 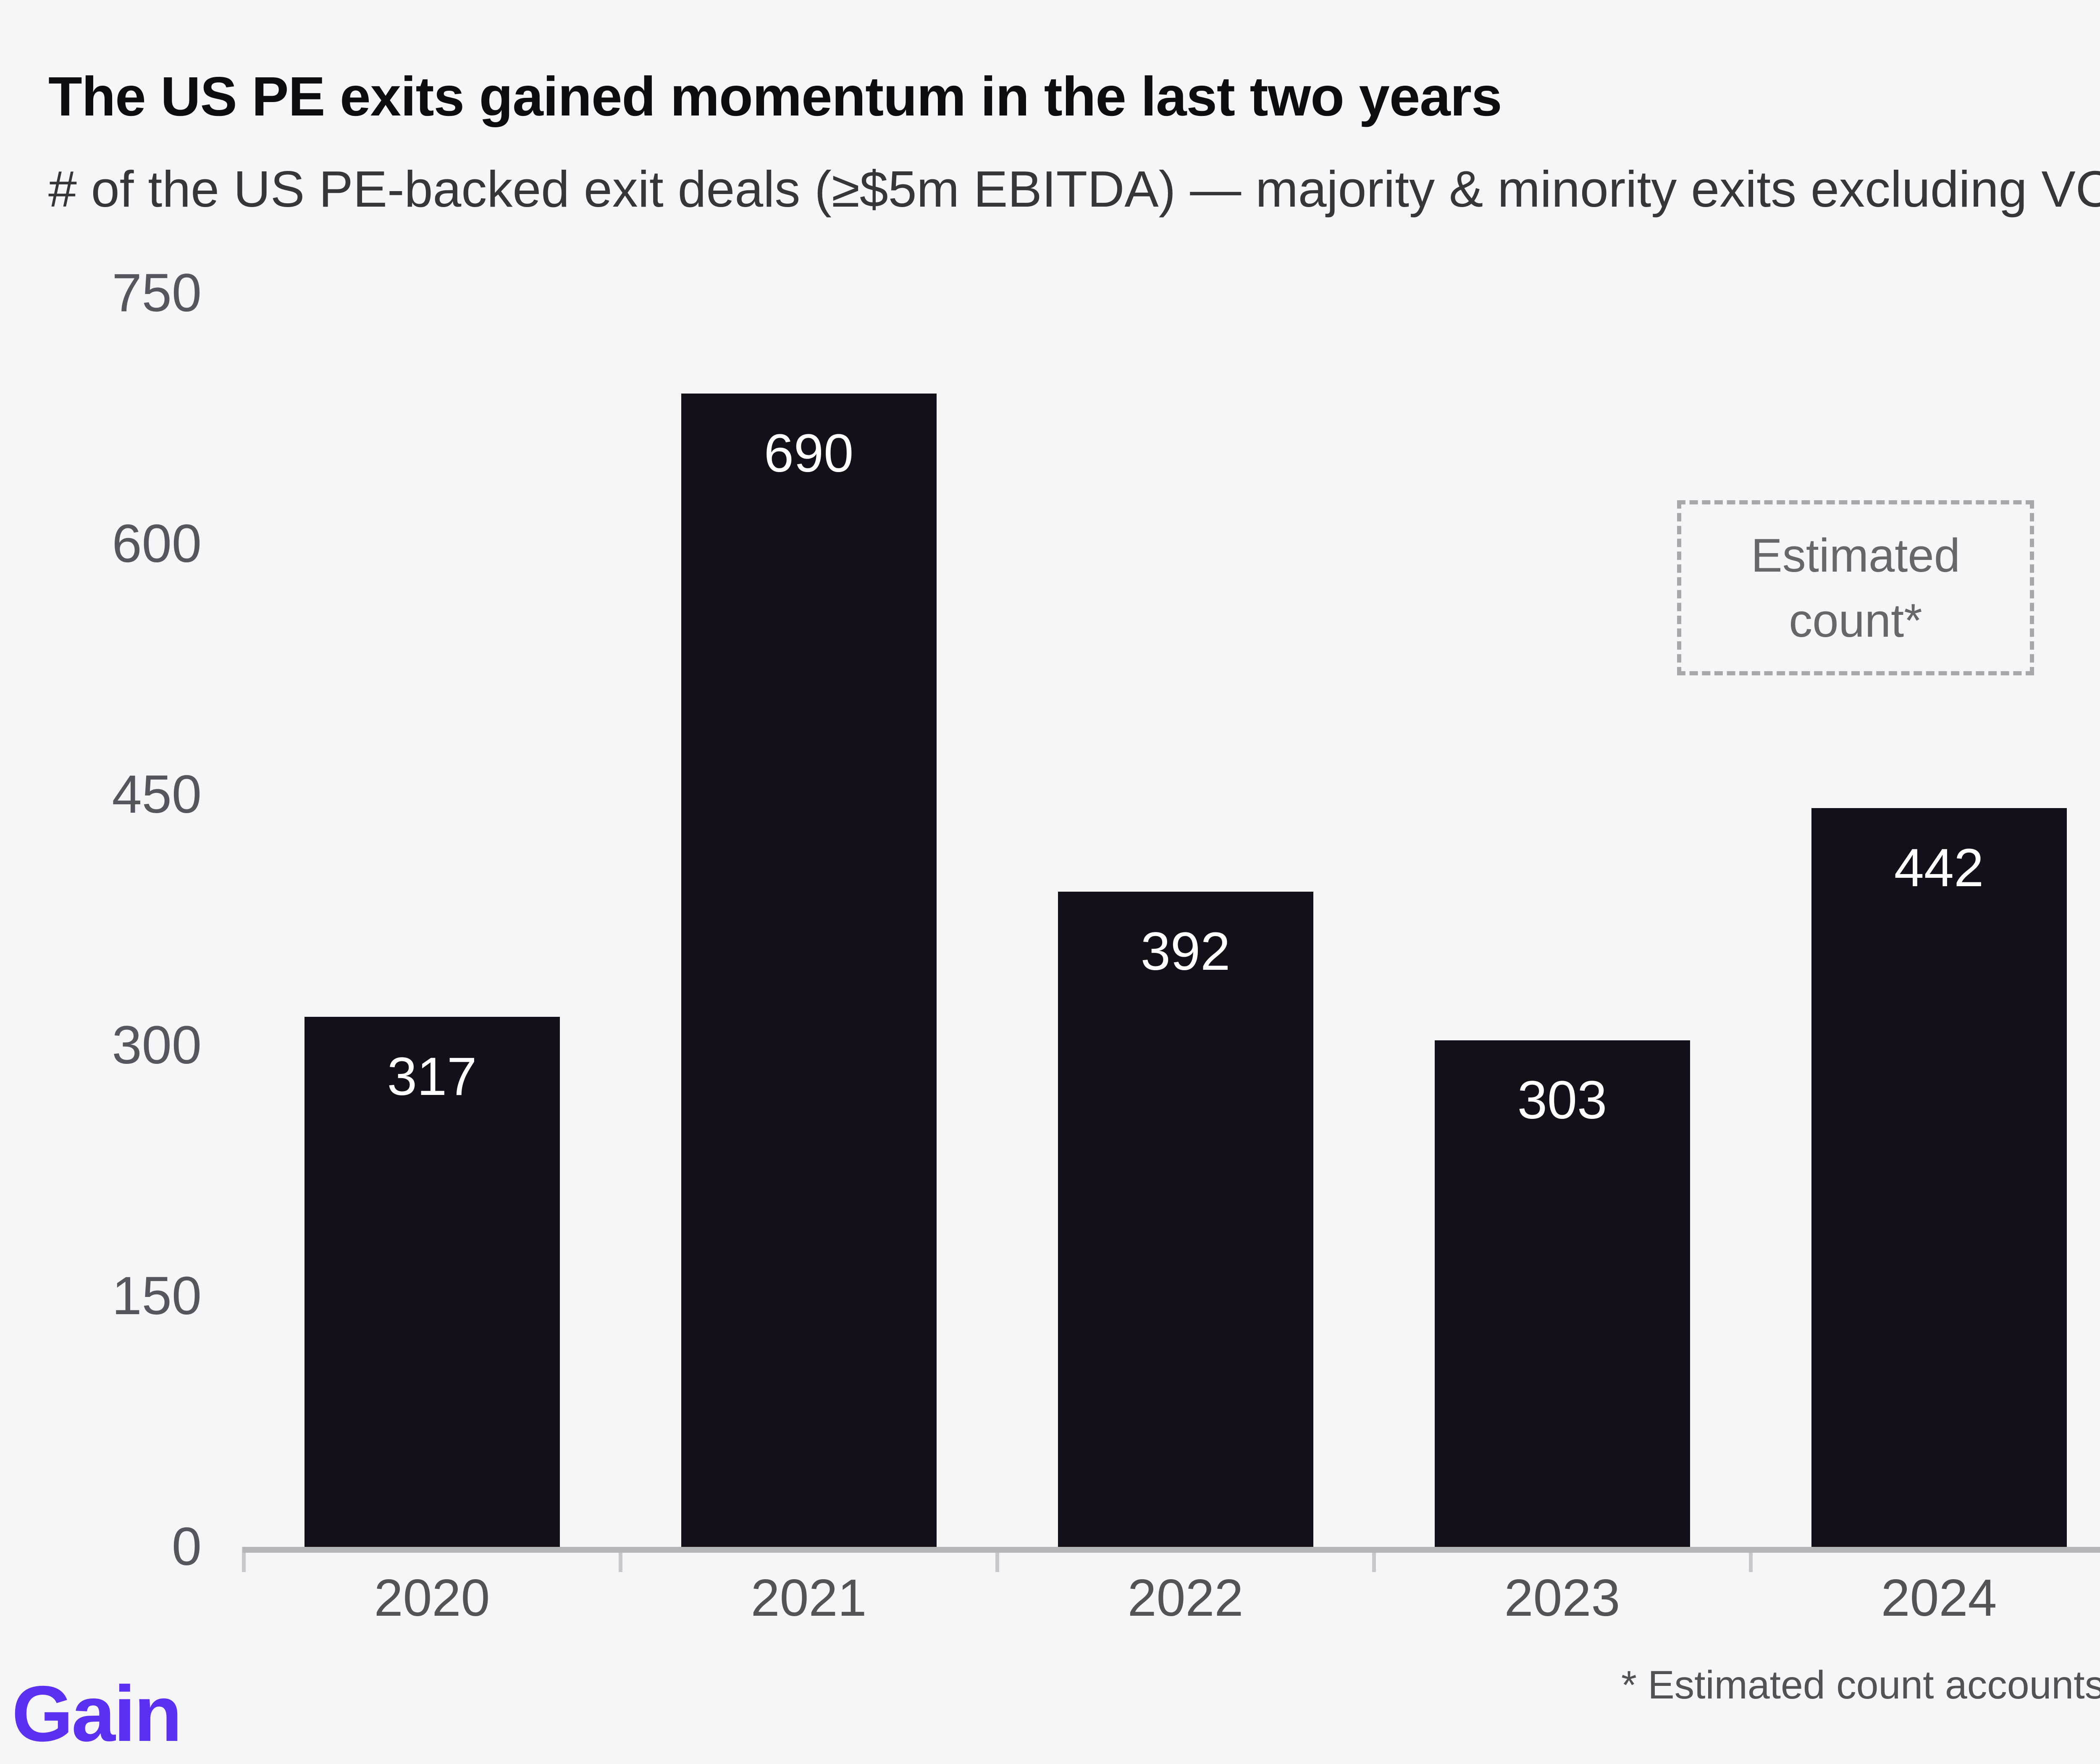 What do you see at coordinates (1562, 1293) in the screenshot?
I see `bar-2023` at bounding box center [1562, 1293].